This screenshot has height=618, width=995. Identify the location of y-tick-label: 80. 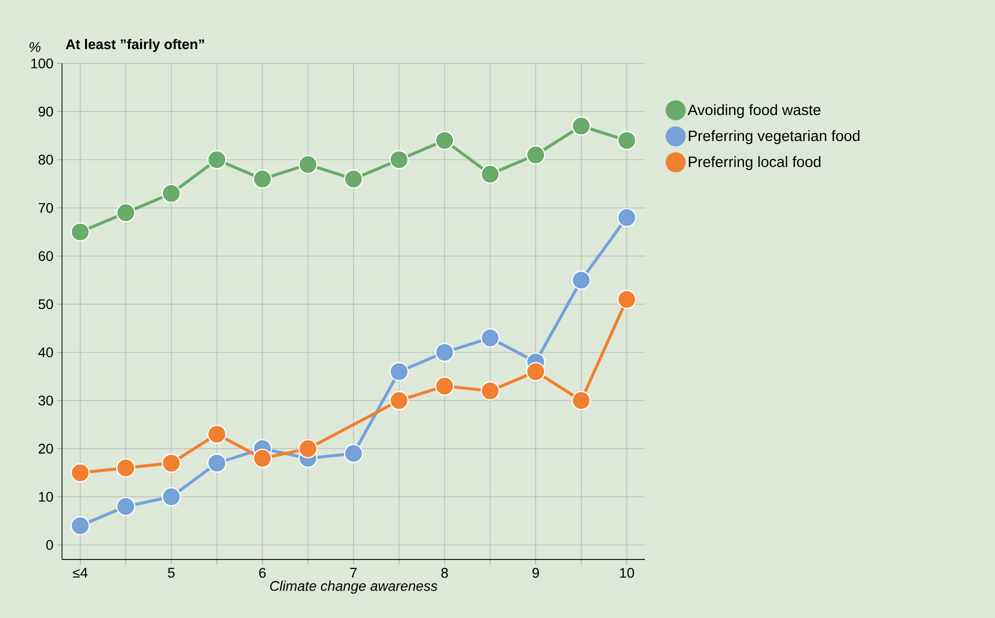
(45, 159).